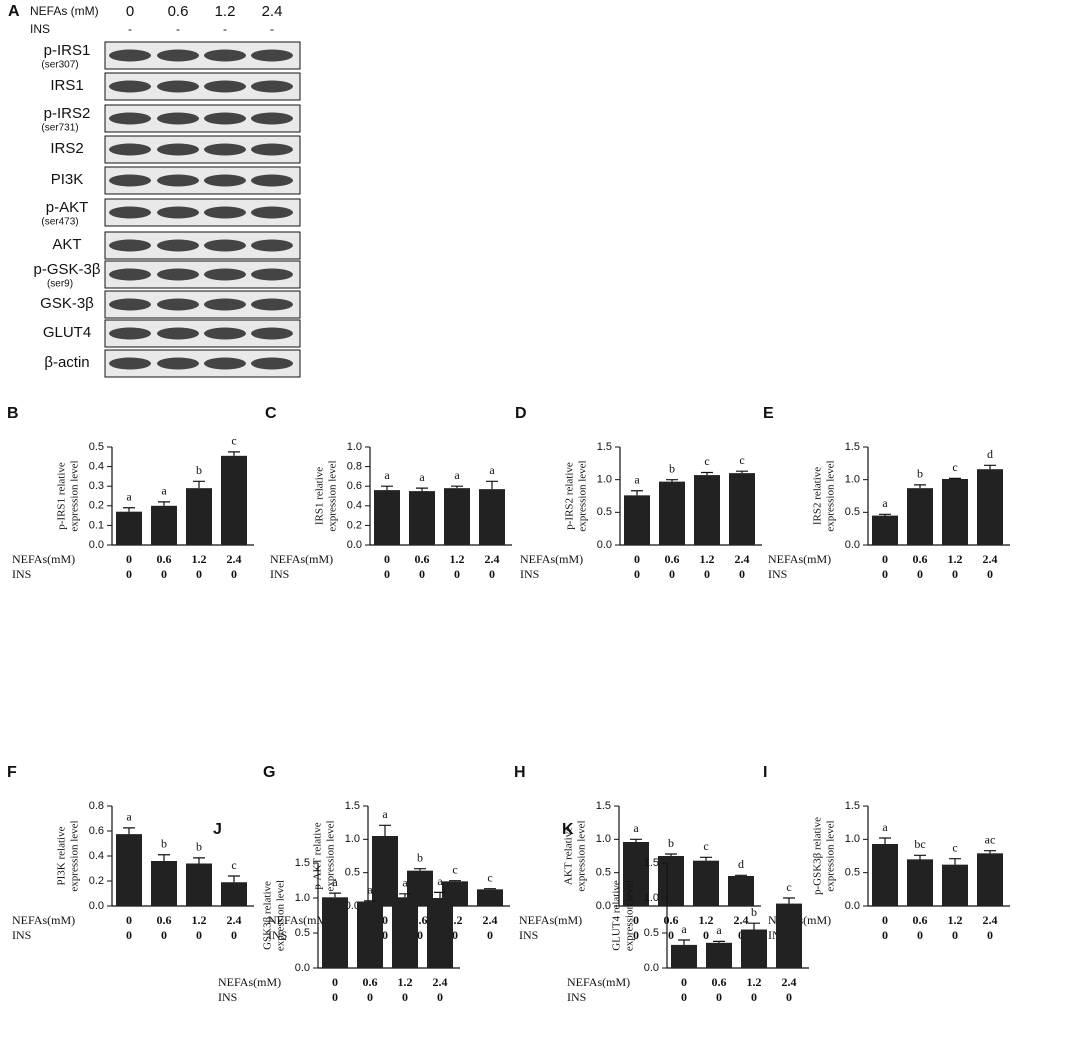 The image size is (1084, 1057). I want to click on row-header: NEFAs (mM), so click(64, 11).